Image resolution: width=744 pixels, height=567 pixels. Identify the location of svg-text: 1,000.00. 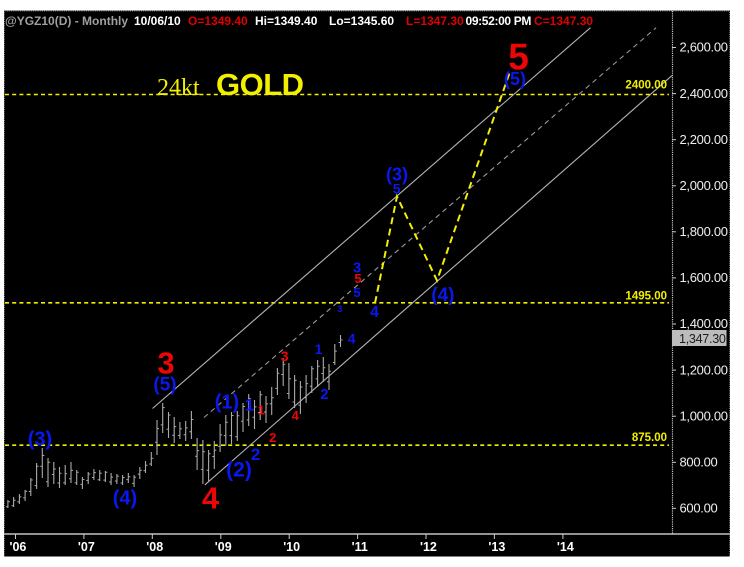
(704, 415).